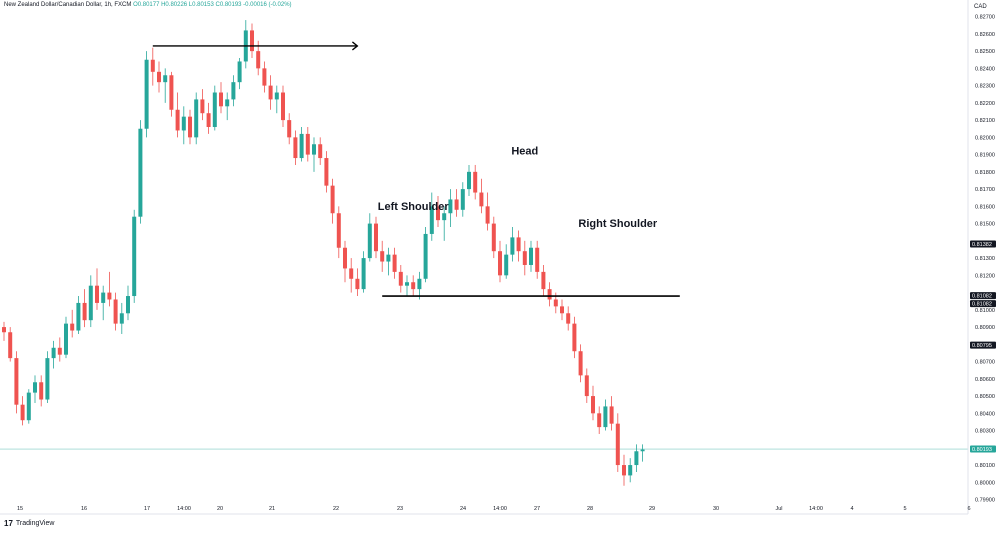 This screenshot has width=1000, height=542. What do you see at coordinates (985, 259) in the screenshot?
I see `y-tick-label: 0.81300` at bounding box center [985, 259].